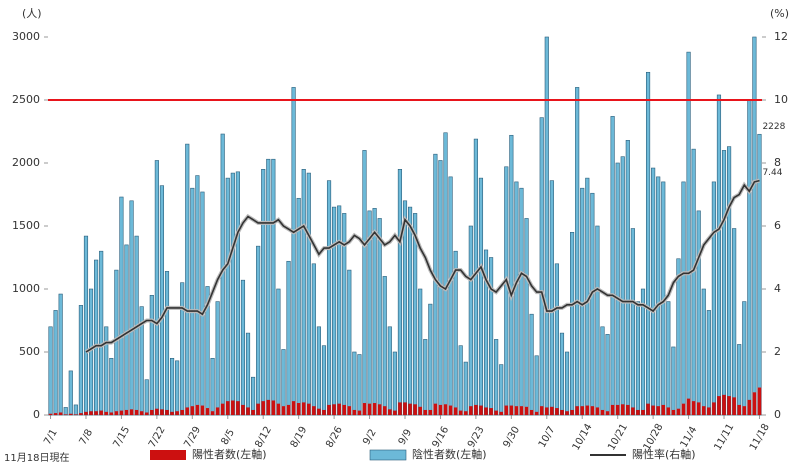  What do you see at coordinates (157, 437) in the screenshot?
I see `x-tick-label: 7/22` at bounding box center [157, 437].